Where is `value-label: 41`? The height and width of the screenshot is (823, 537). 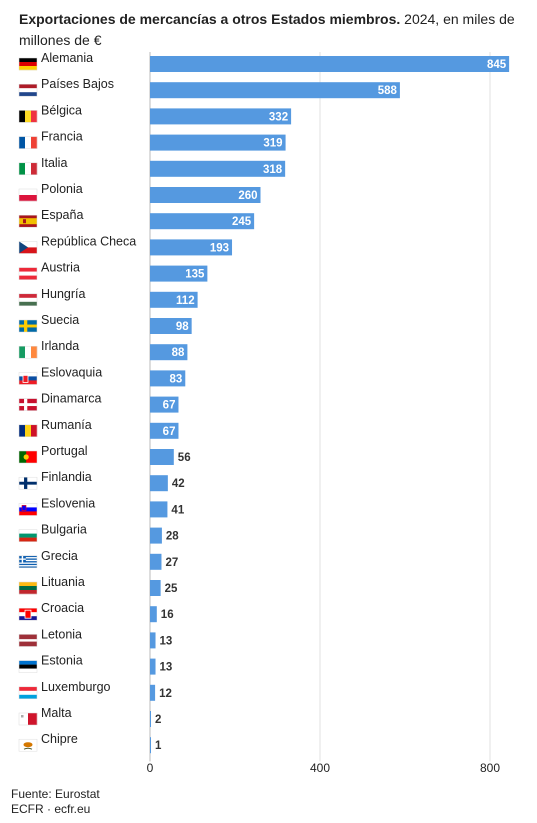 value-label: 41 is located at coordinates (177, 510).